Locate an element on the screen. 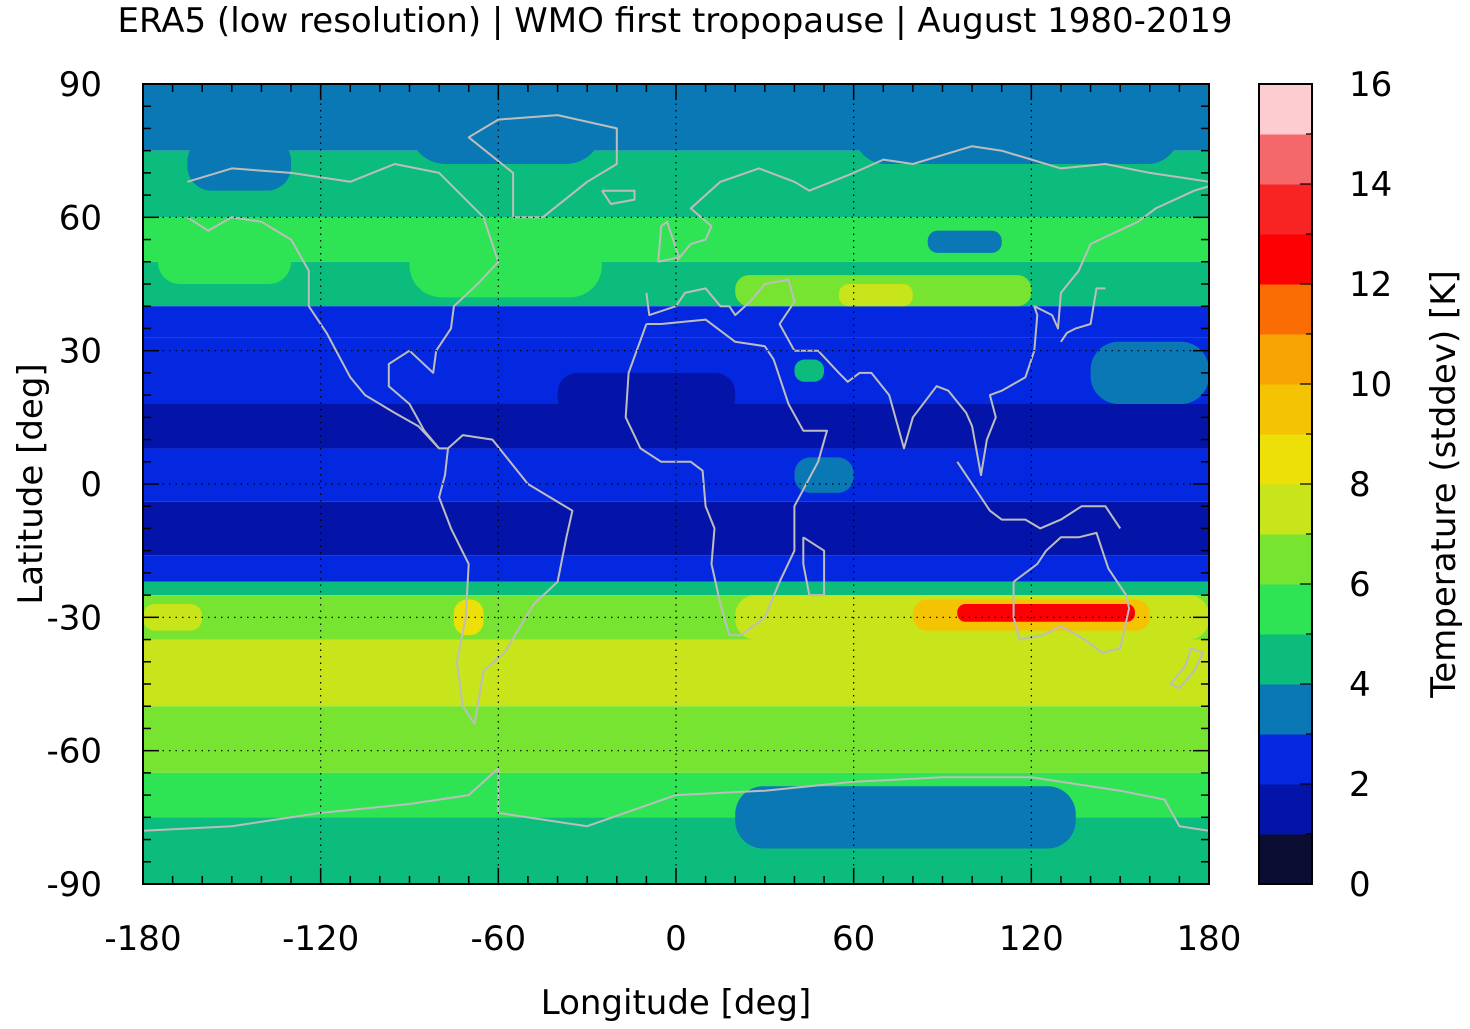 Image resolution: width=1470 pixels, height=1029 pixels. y-axis-label: Latitude [deg] is located at coordinates (31, 483).